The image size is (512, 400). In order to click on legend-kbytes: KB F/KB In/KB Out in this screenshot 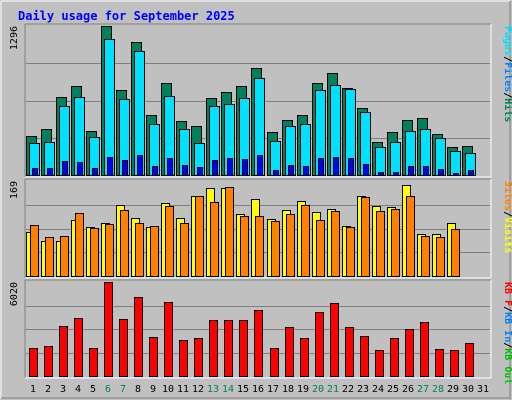, I will do `click(507, 333)`.